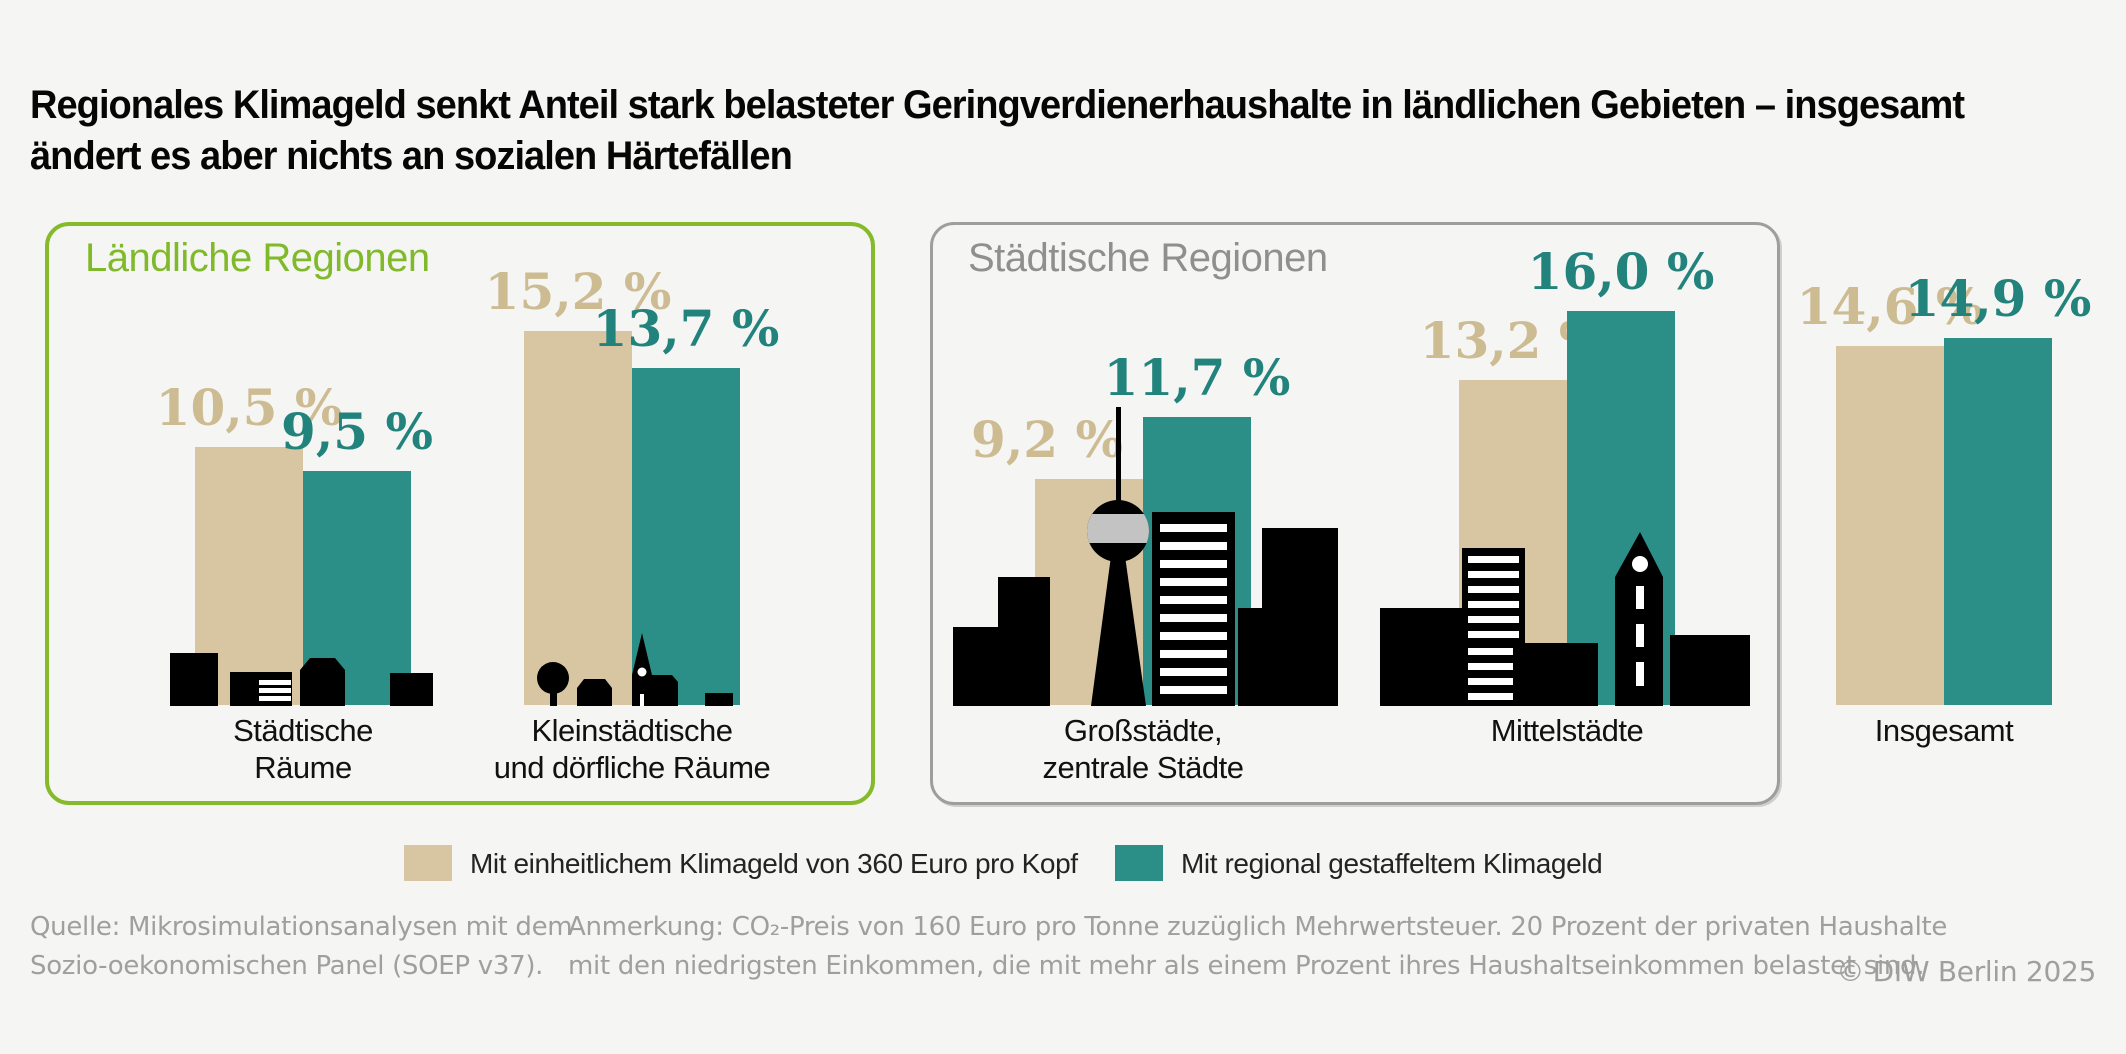 This screenshot has height=1054, width=2126. I want to click on value-label-regional: 9,5 %, so click(357, 431).